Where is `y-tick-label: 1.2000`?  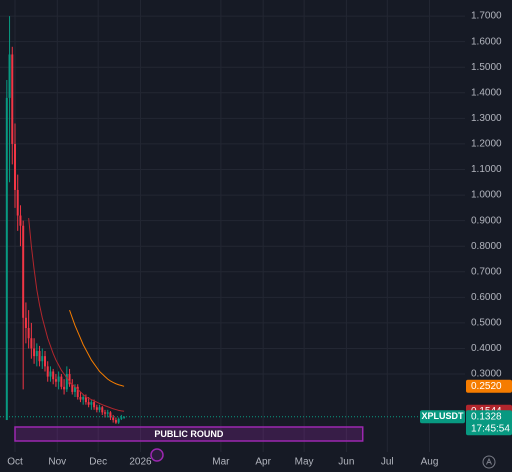
y-tick-label: 1.2000 is located at coordinates (486, 144).